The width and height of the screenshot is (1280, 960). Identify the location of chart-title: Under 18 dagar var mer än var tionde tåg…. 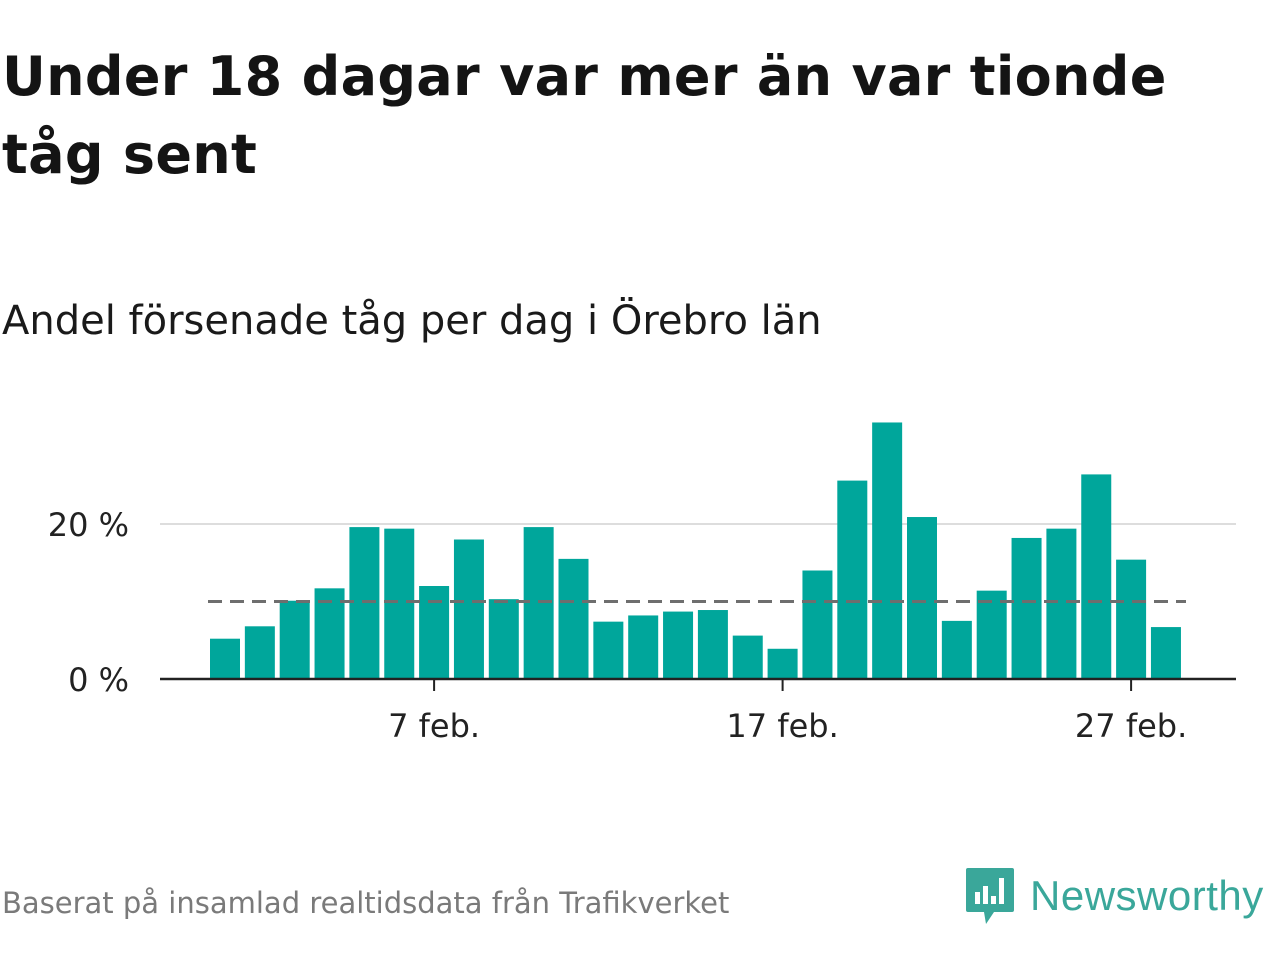
(584, 115).